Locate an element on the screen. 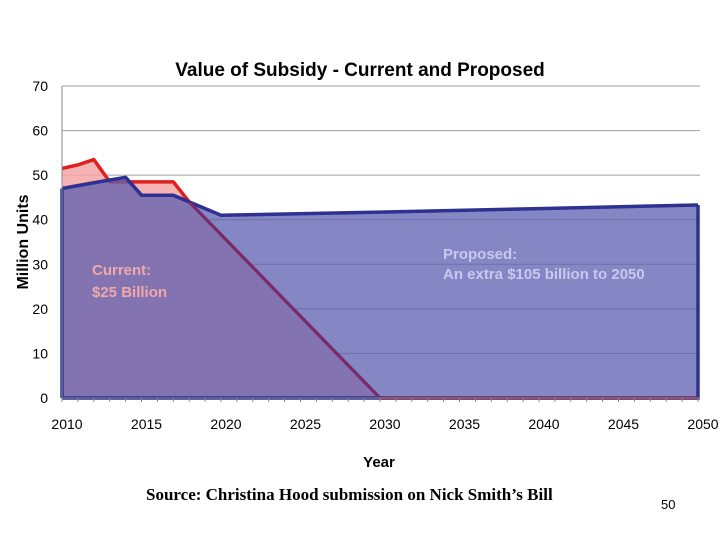 The image size is (720, 540). annotation-proposed: Proposed: An extra $105 billion to 2050 is located at coordinates (544, 264).